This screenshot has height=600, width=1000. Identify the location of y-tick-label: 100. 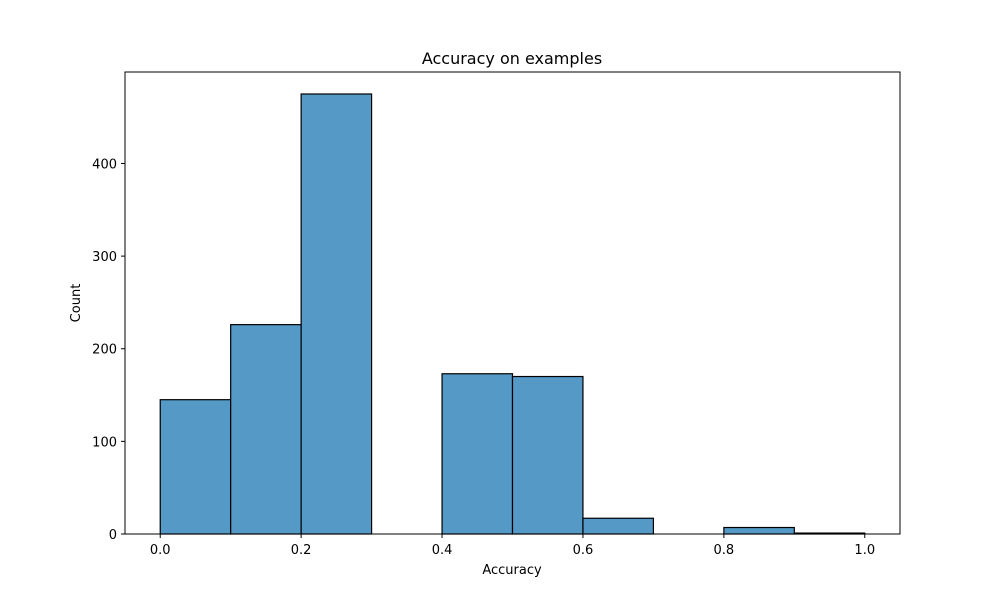
(104, 442).